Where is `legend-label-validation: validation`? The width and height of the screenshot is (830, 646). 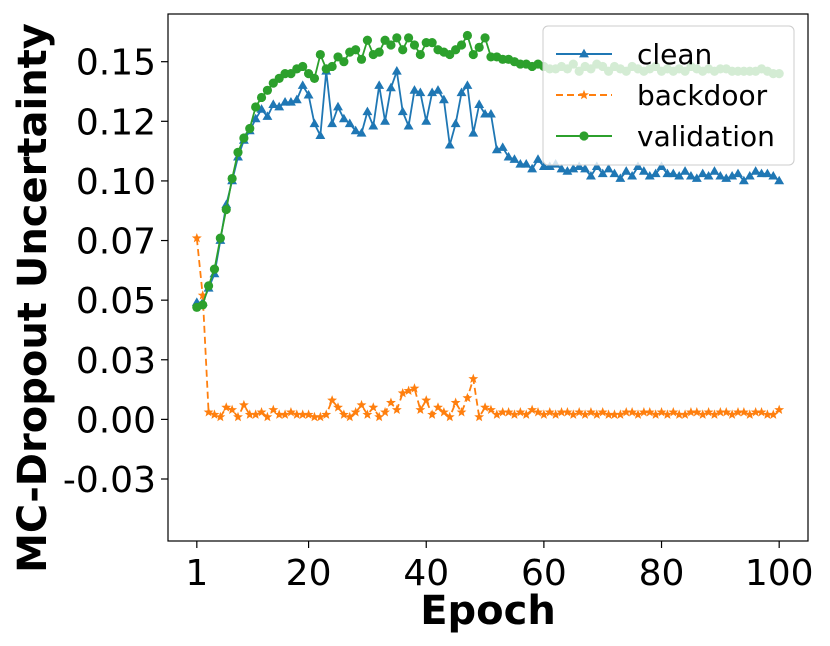
legend-label-validation: validation is located at coordinates (706, 136).